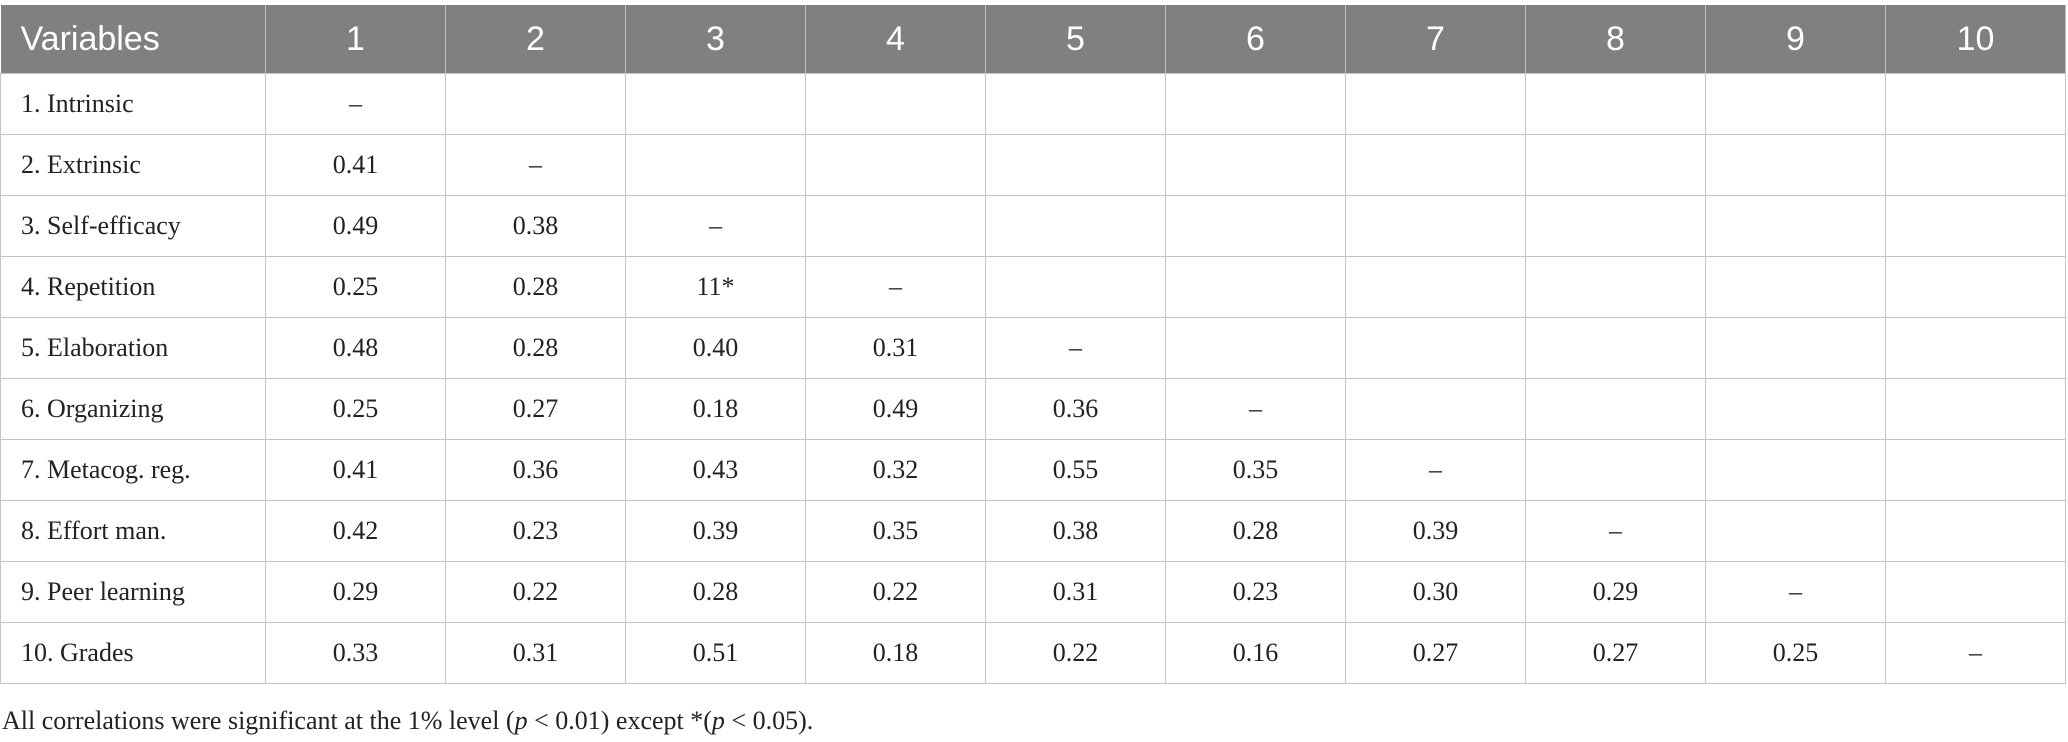  What do you see at coordinates (521, 720) in the screenshot?
I see `footnote-text: p` at bounding box center [521, 720].